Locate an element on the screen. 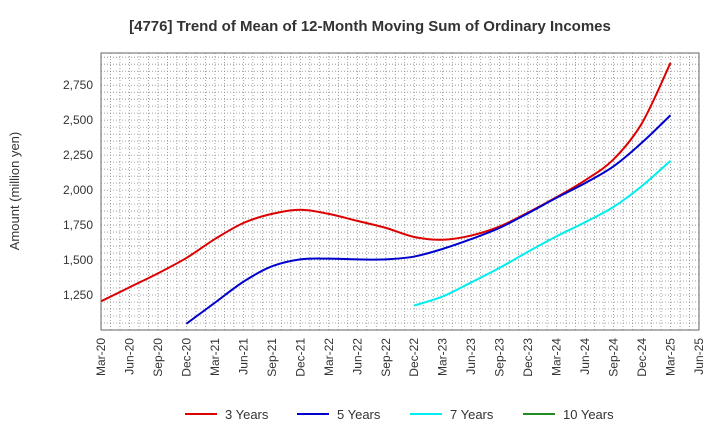 The image size is (720, 440). x-tick-label: Dec-20 is located at coordinates (186, 357).